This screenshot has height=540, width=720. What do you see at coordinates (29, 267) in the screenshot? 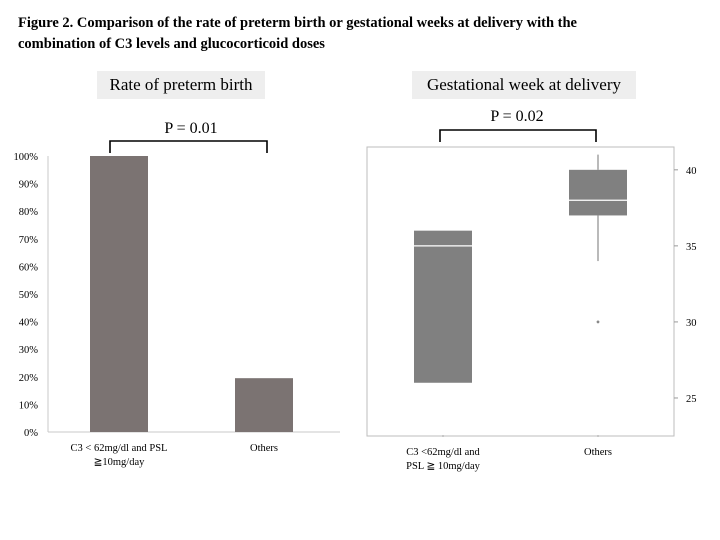
I see `bar-y-tick-label: 60%` at bounding box center [29, 267].